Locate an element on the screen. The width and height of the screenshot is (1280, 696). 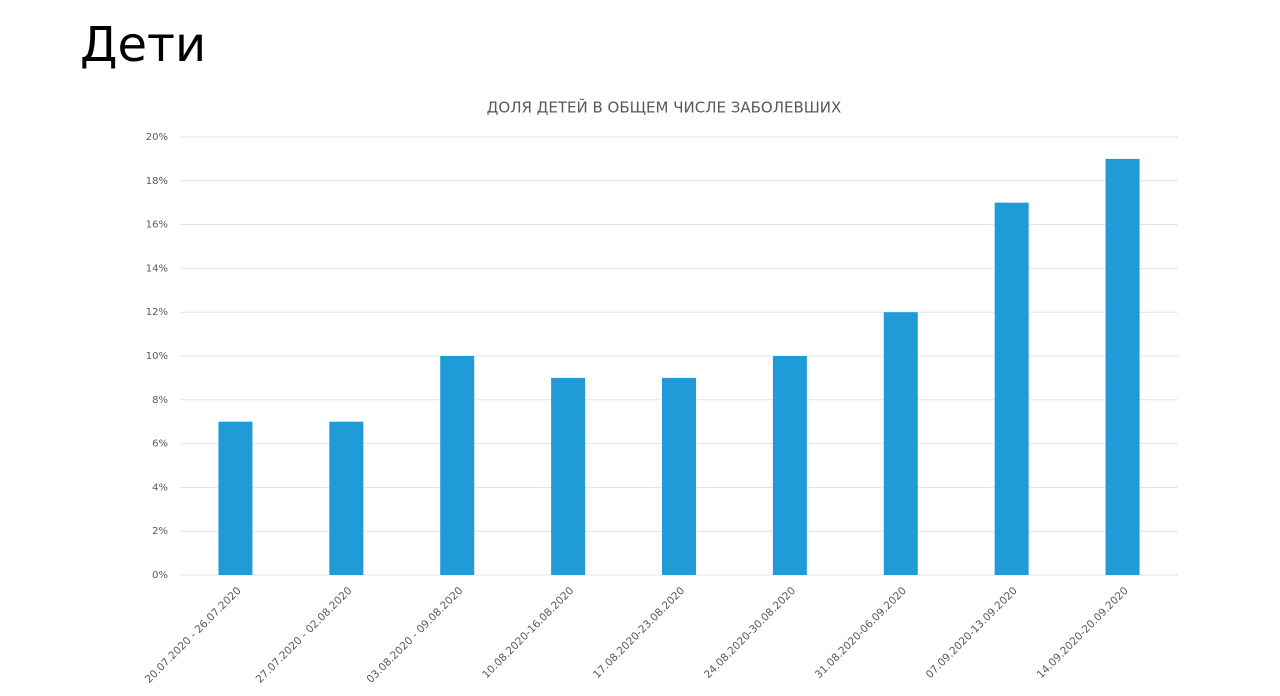
x-tick-label: 17.08.2020-23.08.2020 is located at coordinates (639, 633).